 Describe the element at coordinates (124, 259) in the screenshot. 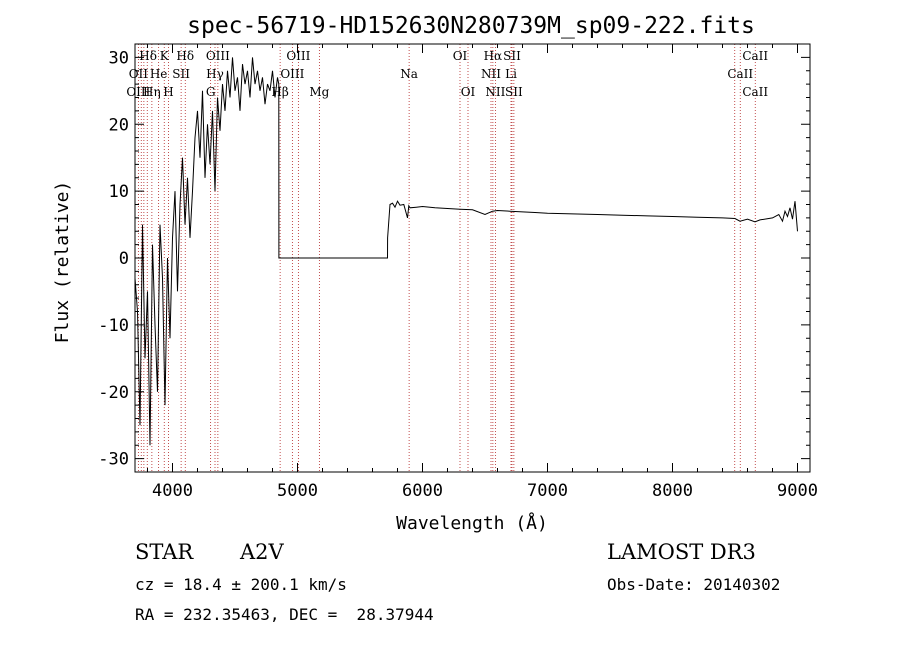

I see `y-tick-label: 0` at that location.